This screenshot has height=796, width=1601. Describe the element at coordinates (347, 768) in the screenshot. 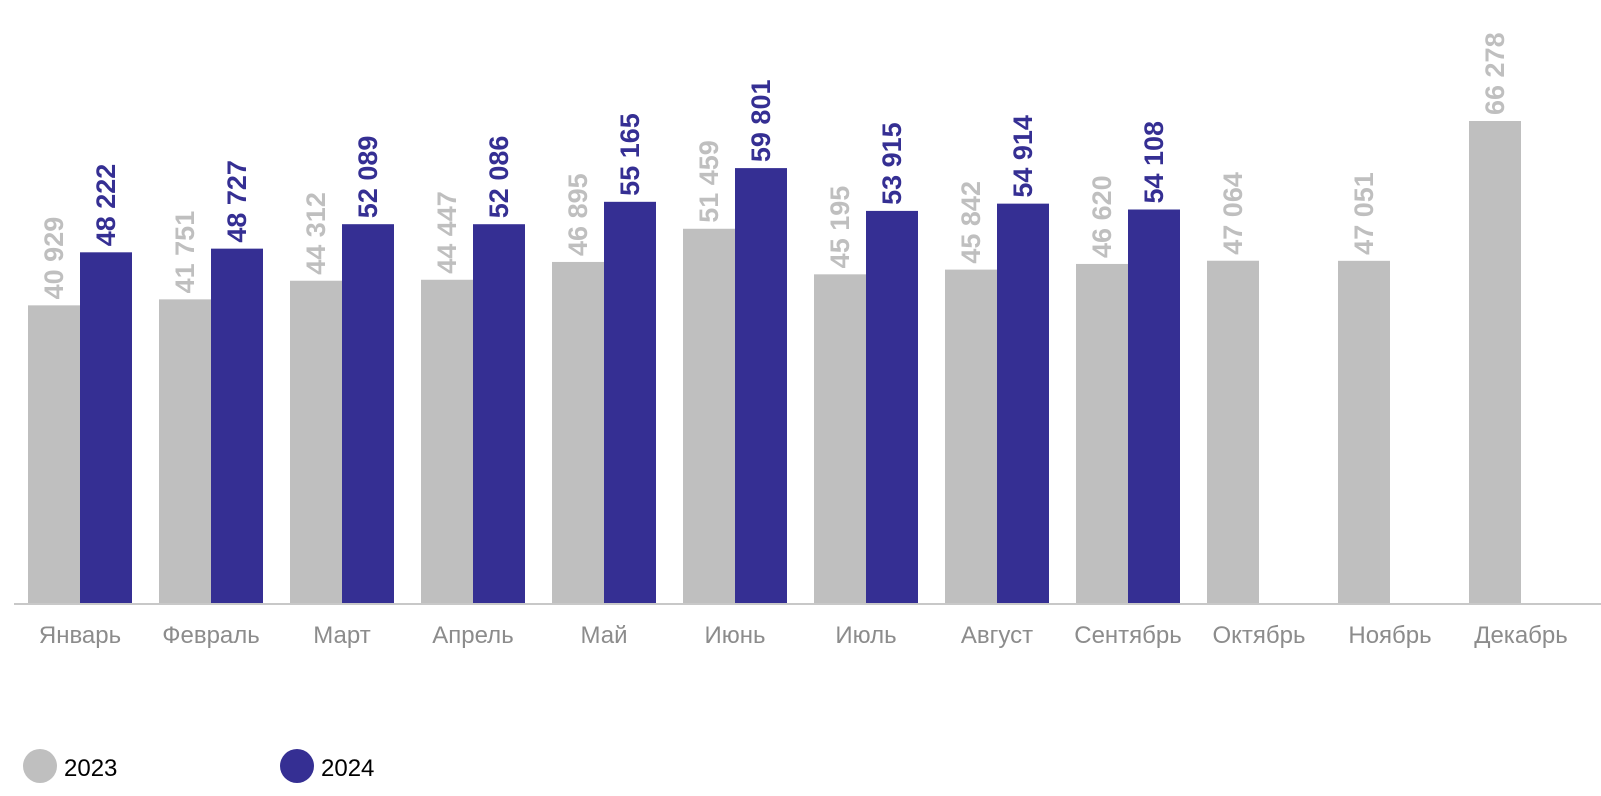

I see `legend-label-2024: 2024` at that location.